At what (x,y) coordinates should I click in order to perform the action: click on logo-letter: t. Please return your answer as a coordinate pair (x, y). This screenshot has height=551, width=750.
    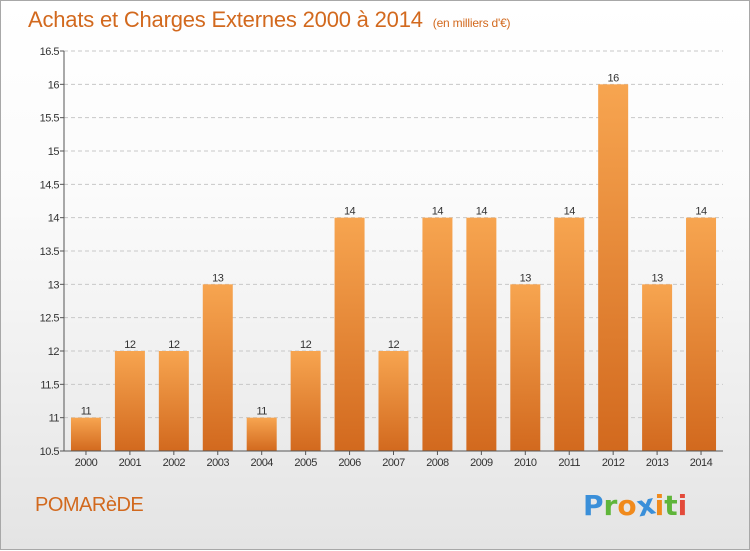
    Looking at the image, I should click on (671, 505).